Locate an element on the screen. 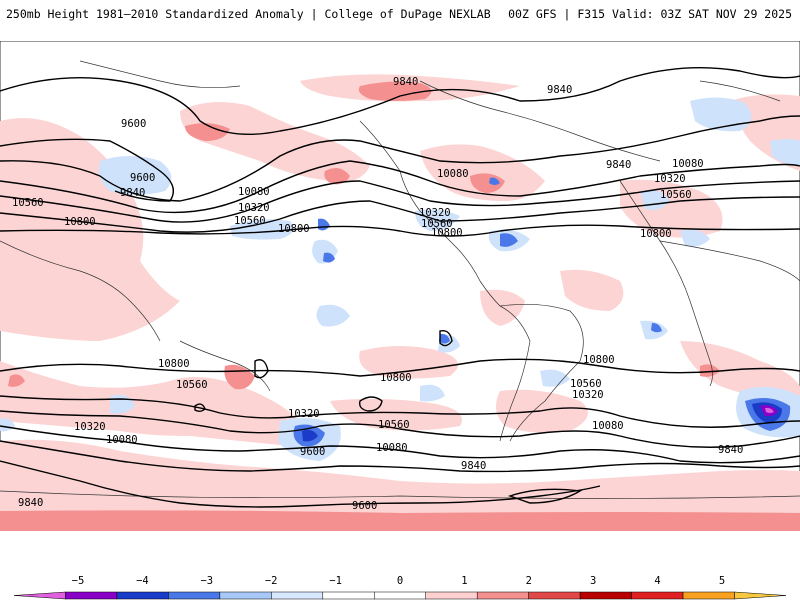 The image size is (800, 604). colorbar-tick-label: 4 is located at coordinates (657, 581).